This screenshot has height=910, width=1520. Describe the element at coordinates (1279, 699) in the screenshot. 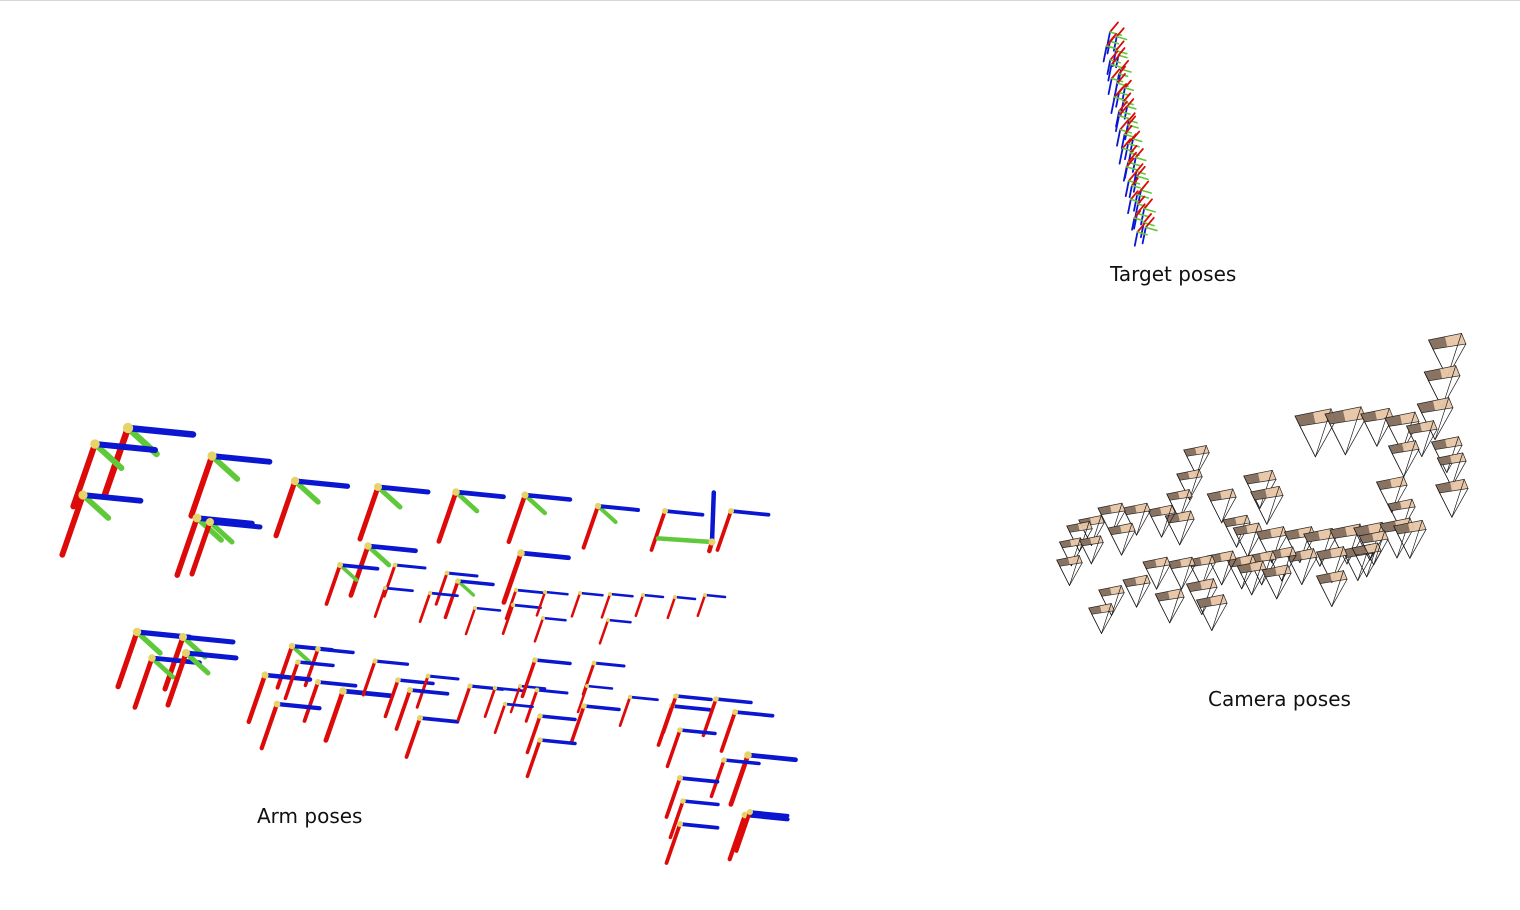

I see `camera-poses-label: Camera poses` at that location.